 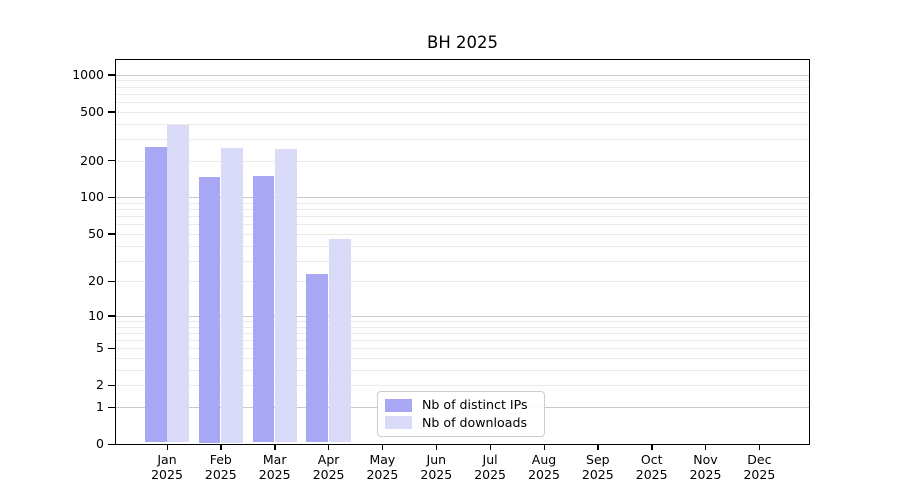 I want to click on legend-label-distinct-ips: Nb of distinct IPs, so click(x=475, y=405).